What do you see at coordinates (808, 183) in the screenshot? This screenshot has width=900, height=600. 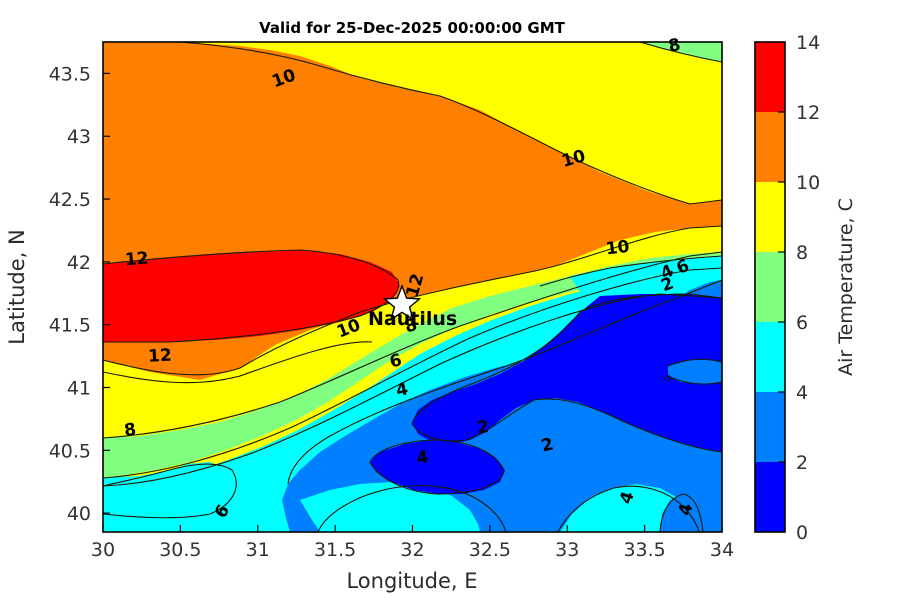 I see `colorbar-tick-label: 10` at bounding box center [808, 183].